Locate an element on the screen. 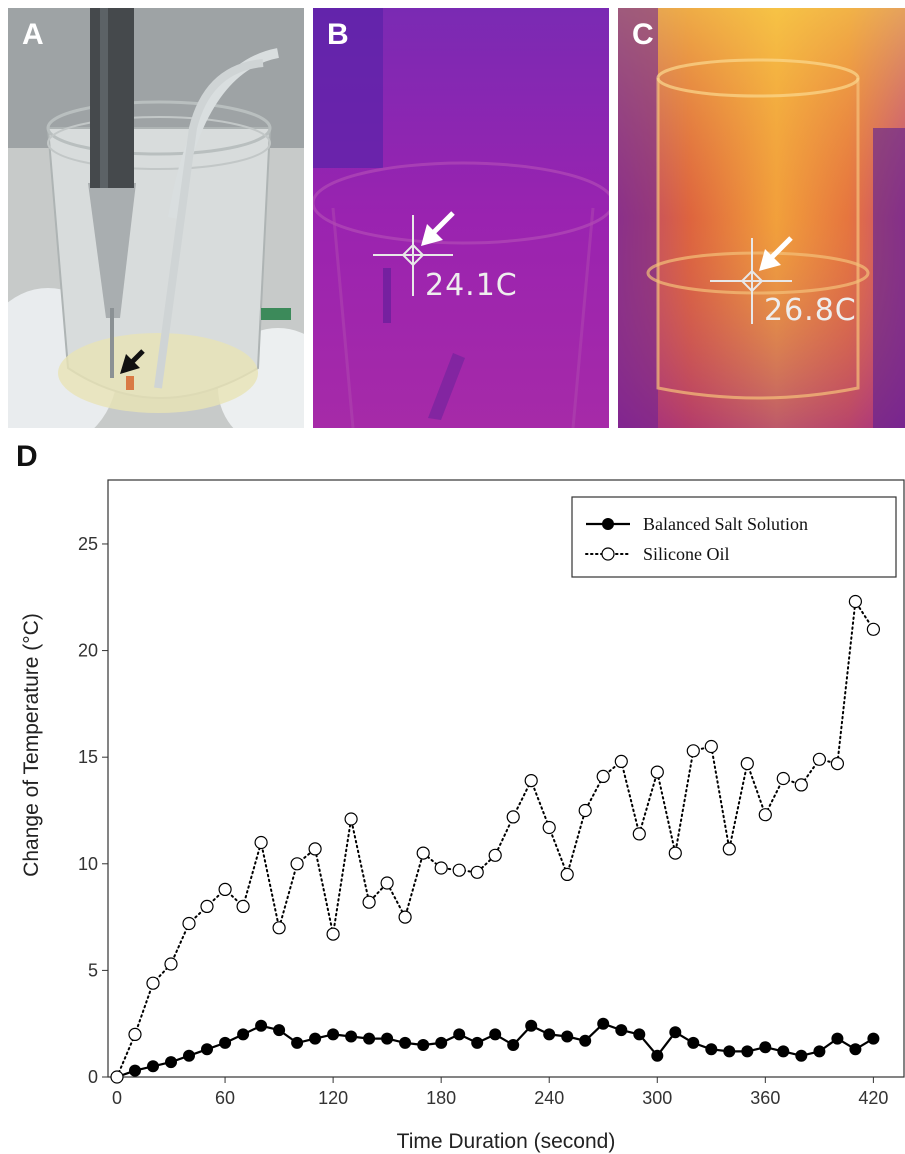 This screenshot has width=905, height=1154. thermal-c-illustration is located at coordinates (761, 218).